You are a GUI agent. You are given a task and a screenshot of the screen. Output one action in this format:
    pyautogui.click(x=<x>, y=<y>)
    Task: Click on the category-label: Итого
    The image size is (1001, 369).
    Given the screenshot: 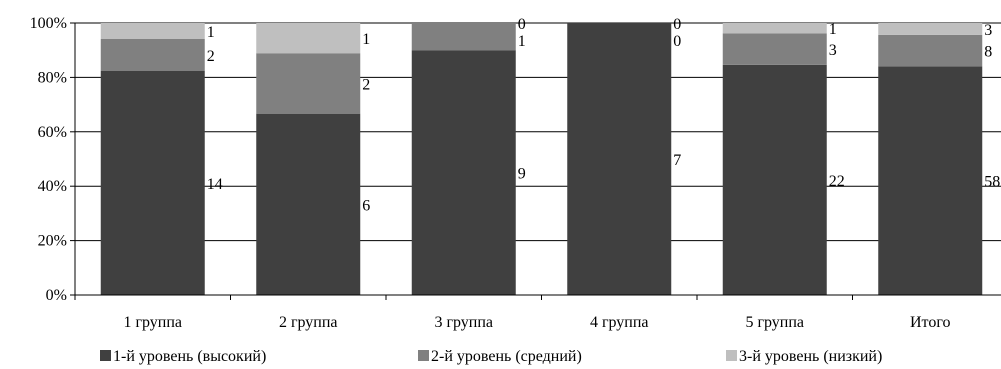 What is the action you would take?
    pyautogui.click(x=930, y=322)
    